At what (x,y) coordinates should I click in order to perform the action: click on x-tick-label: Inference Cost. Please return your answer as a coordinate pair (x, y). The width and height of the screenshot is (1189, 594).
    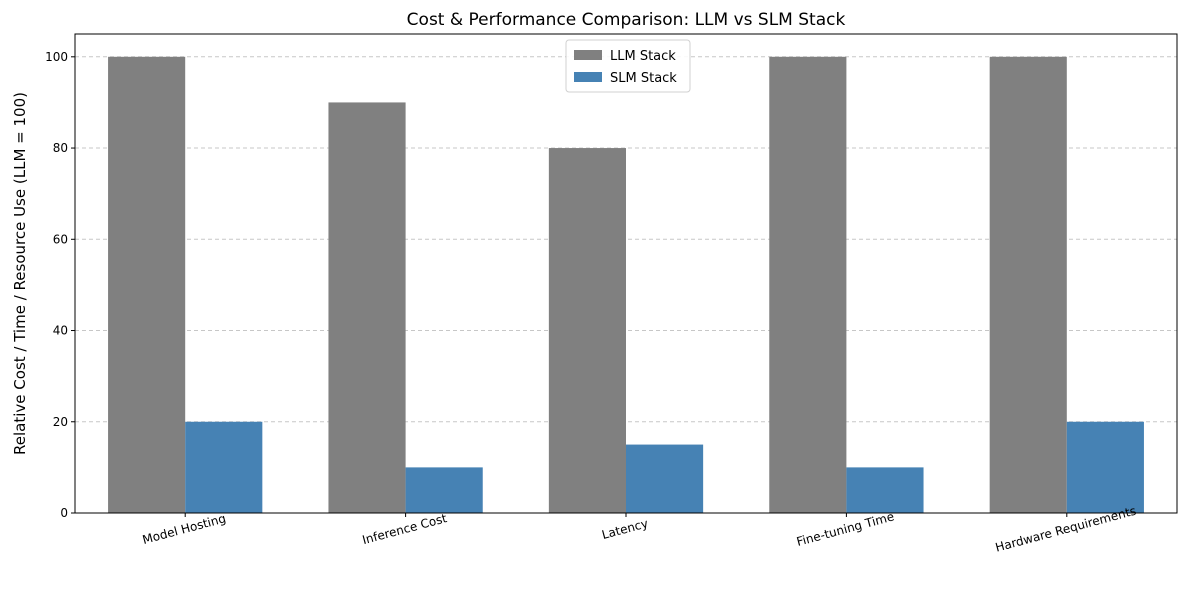
    Looking at the image, I should click on (405, 529).